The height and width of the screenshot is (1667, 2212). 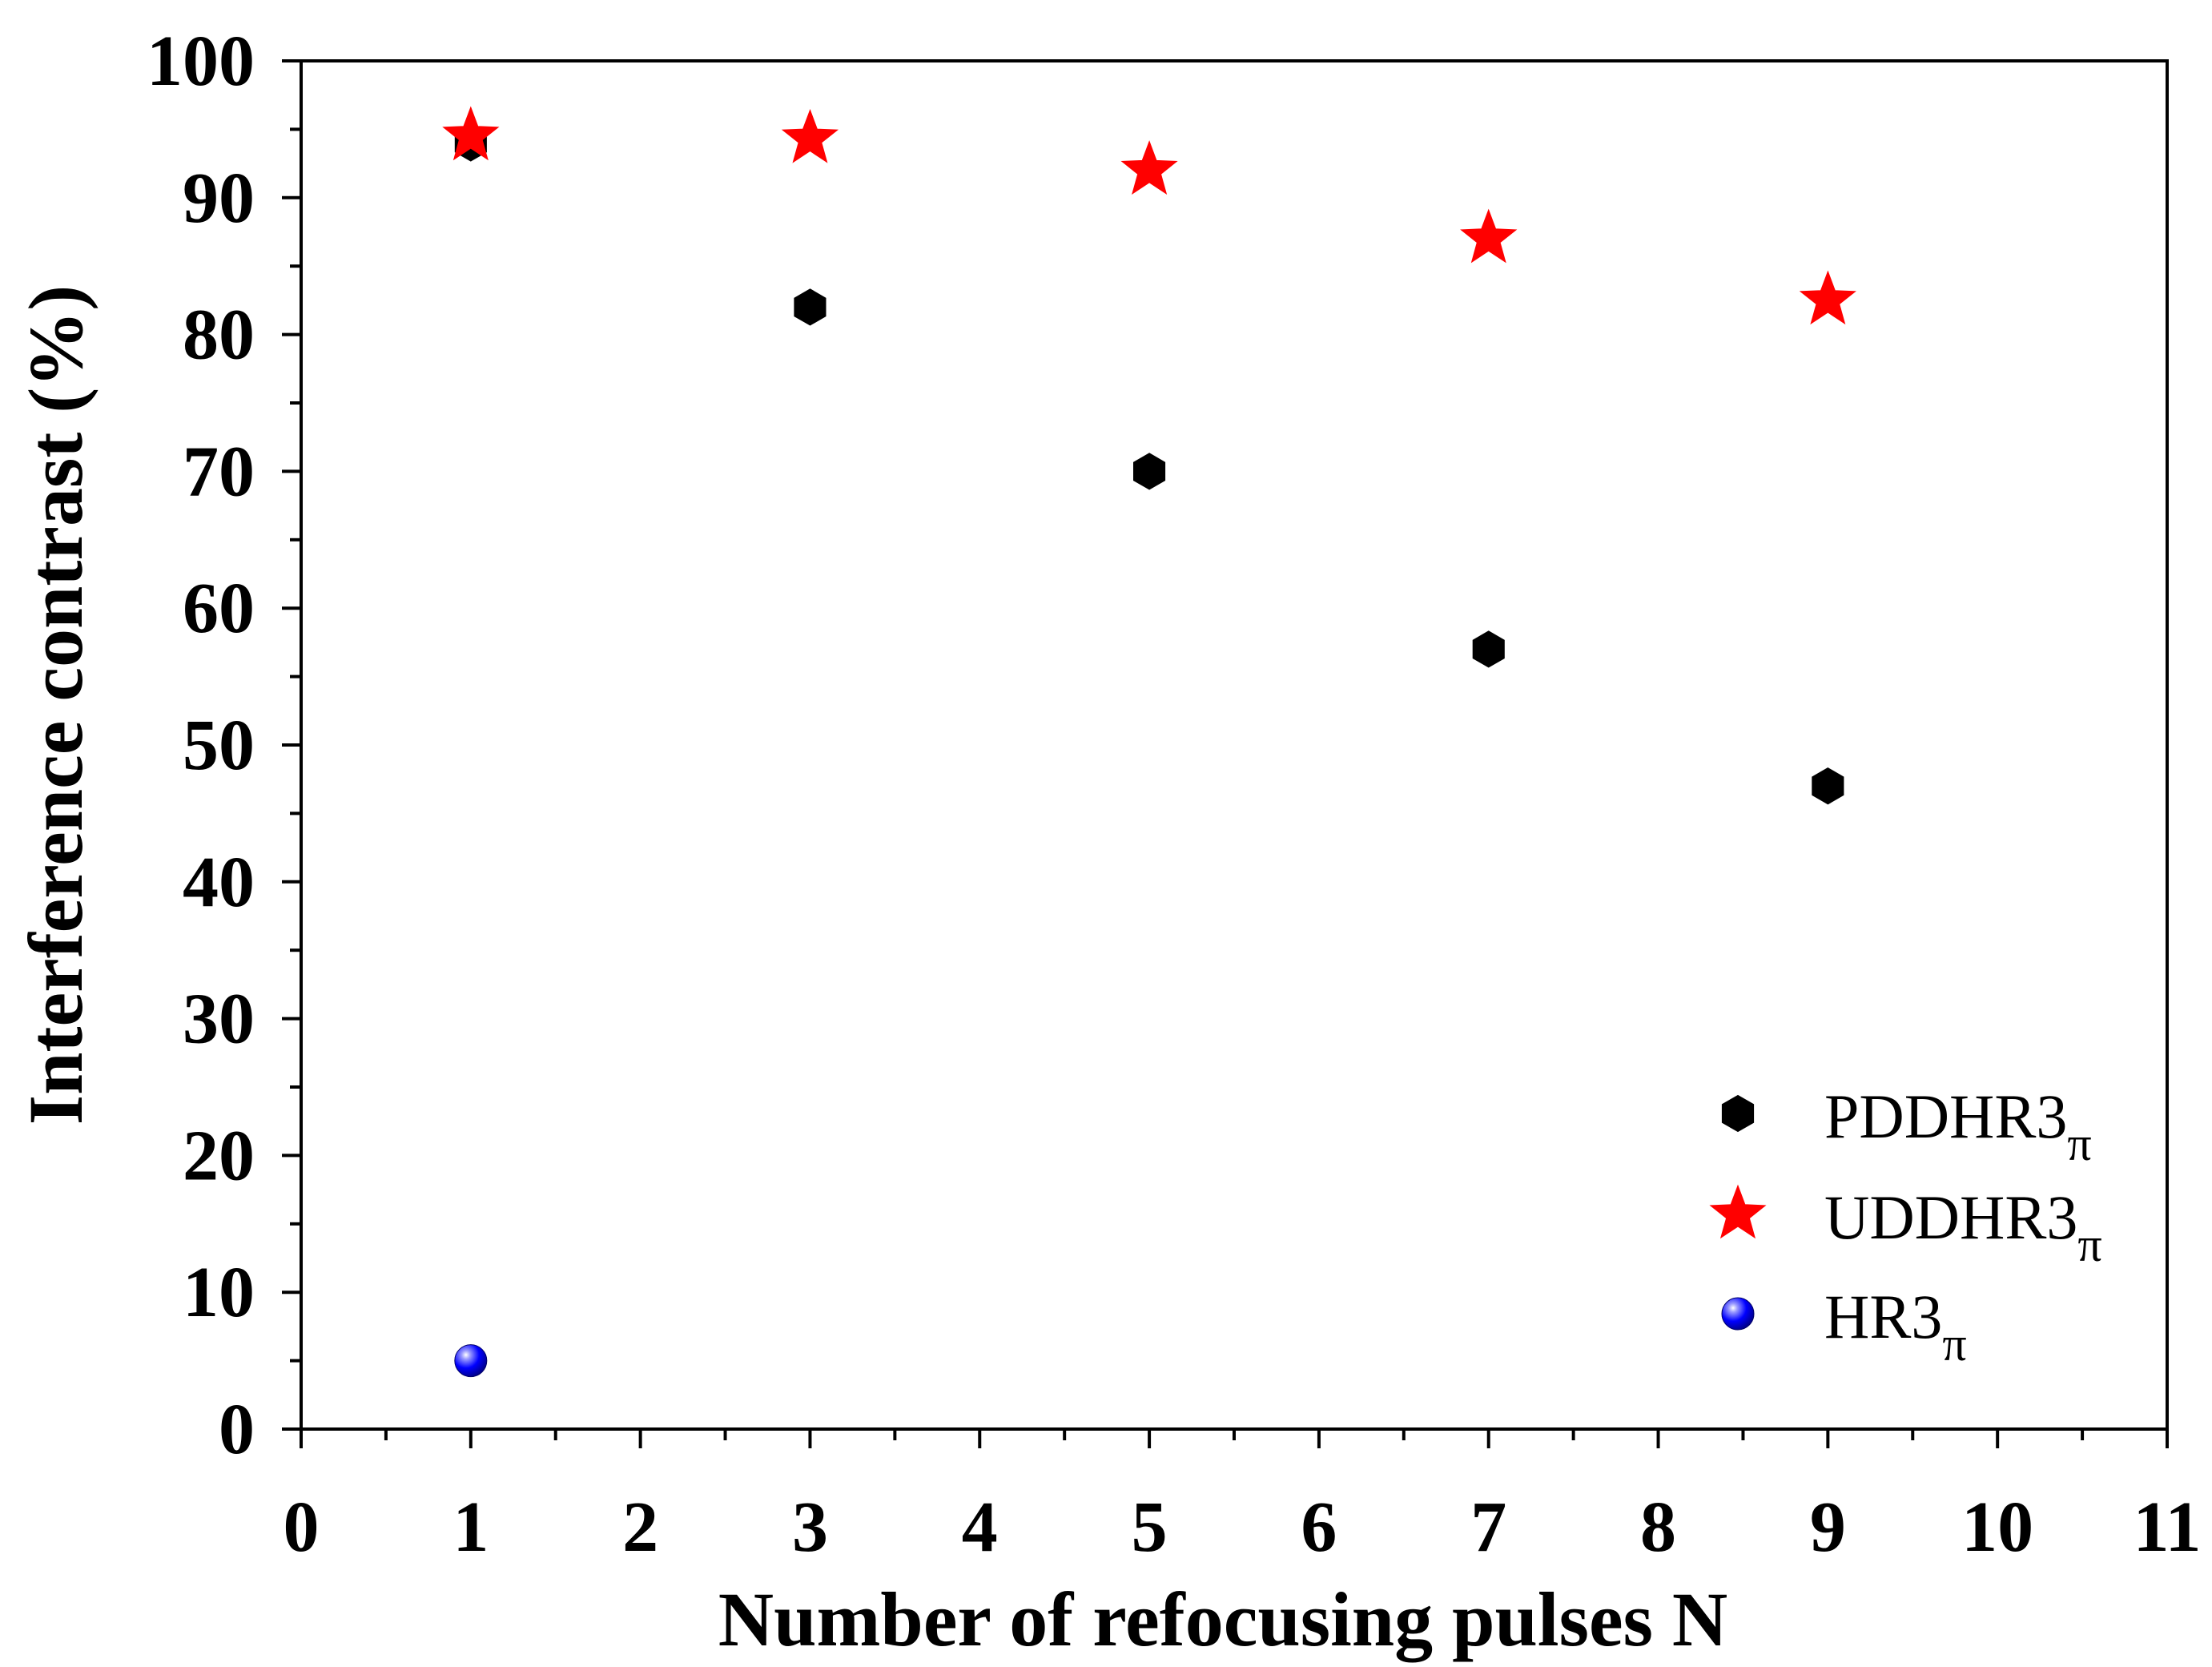 What do you see at coordinates (219, 608) in the screenshot?
I see `y-tick-label: 60` at bounding box center [219, 608].